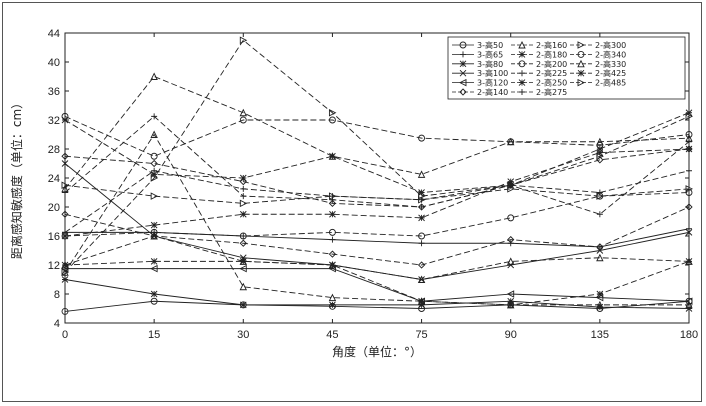 The height and width of the screenshot is (406, 706). What do you see at coordinates (551, 45) in the screenshot?
I see `legend-label: 2-高160` at bounding box center [551, 45].